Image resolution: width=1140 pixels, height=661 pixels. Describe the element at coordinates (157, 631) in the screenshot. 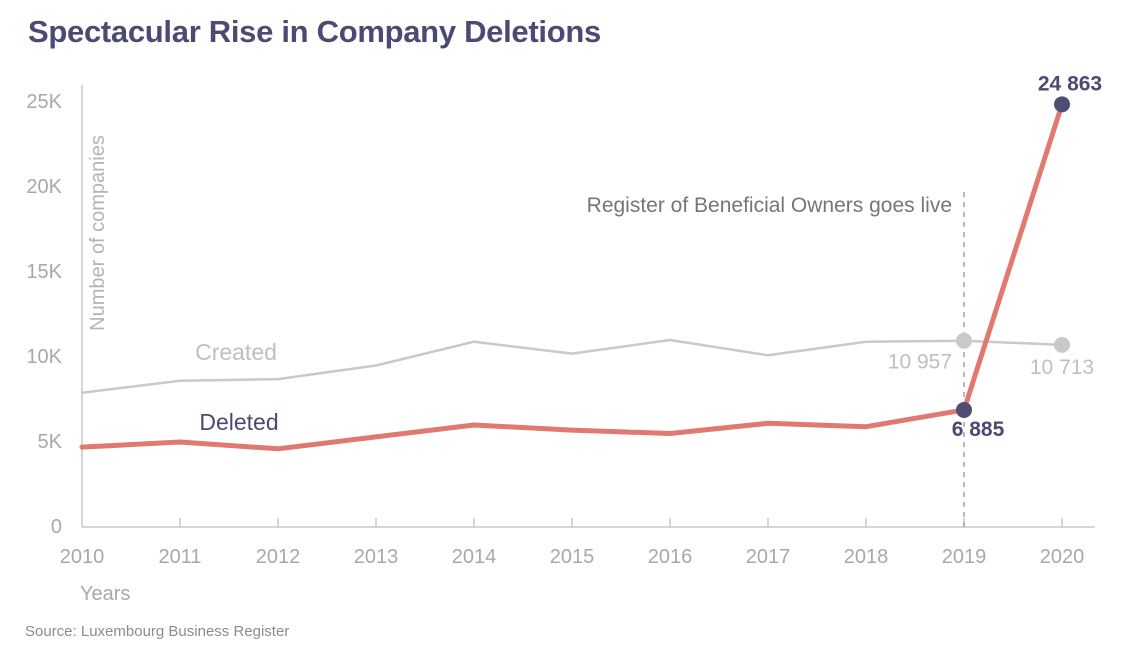

I see `source-note: Source: Luxembourg Business Register` at that location.